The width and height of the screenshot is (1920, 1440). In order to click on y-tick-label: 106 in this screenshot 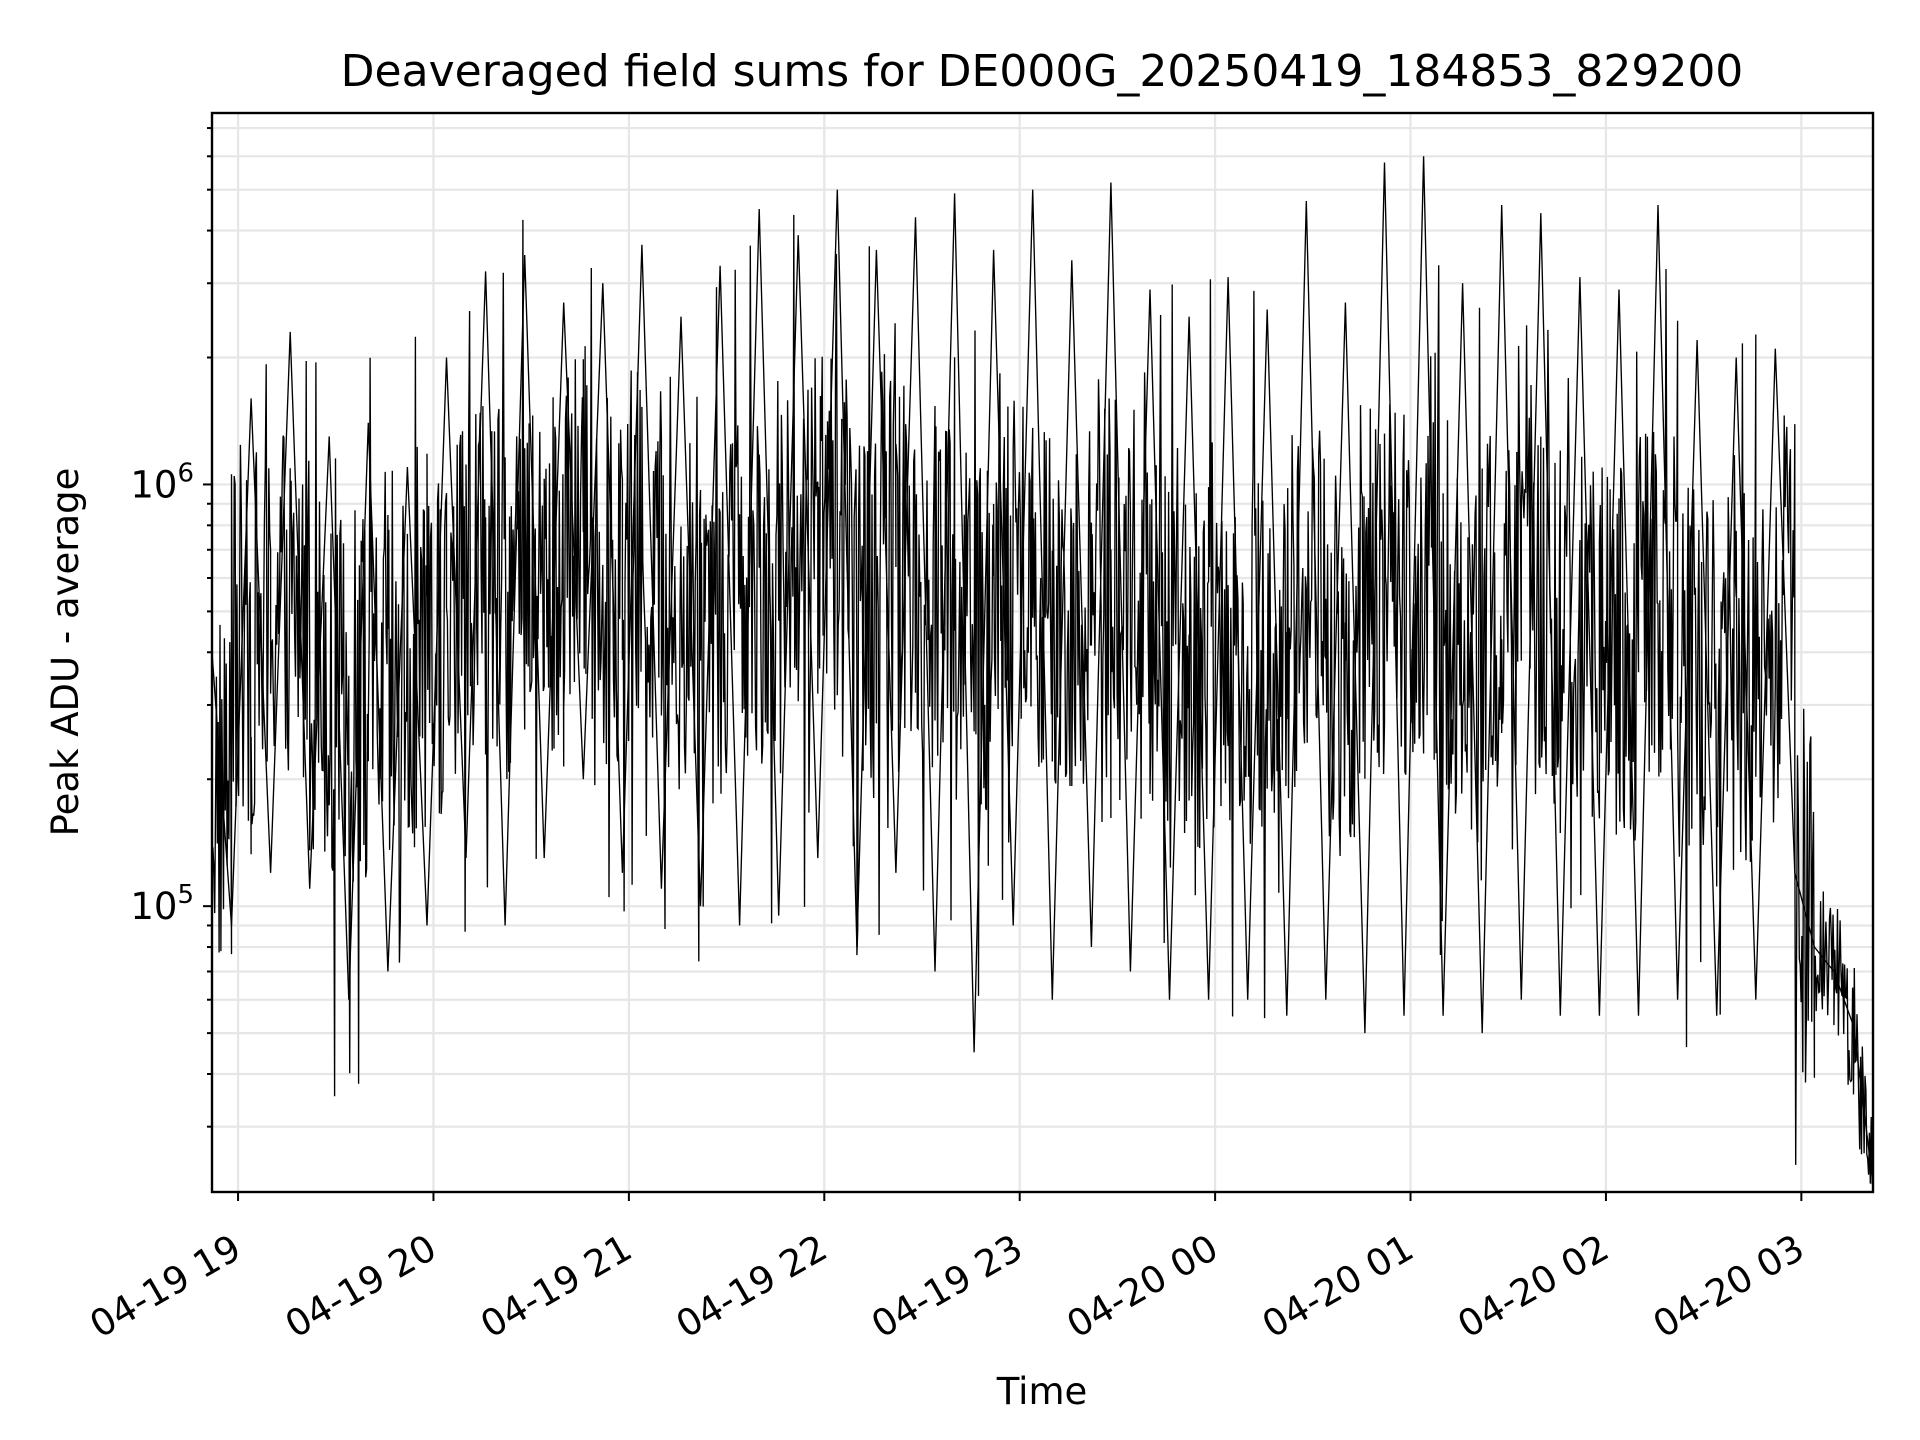, I will do `click(162, 482)`.